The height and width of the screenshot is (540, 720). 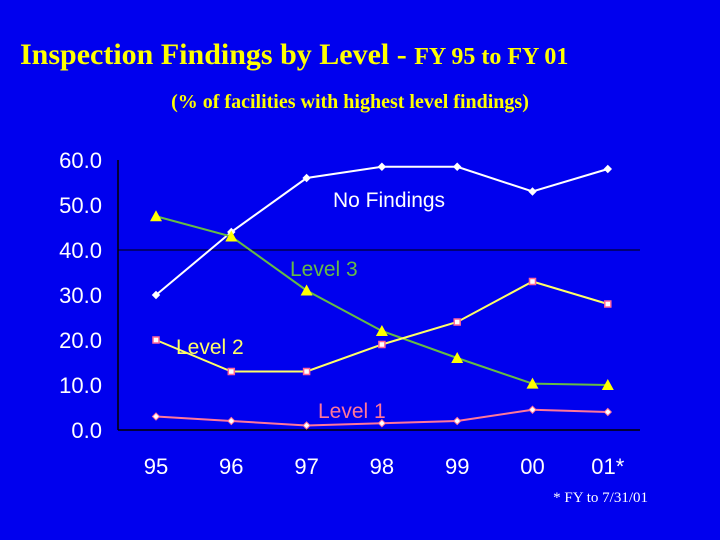 I want to click on x-tick-label: 98, so click(x=382, y=466).